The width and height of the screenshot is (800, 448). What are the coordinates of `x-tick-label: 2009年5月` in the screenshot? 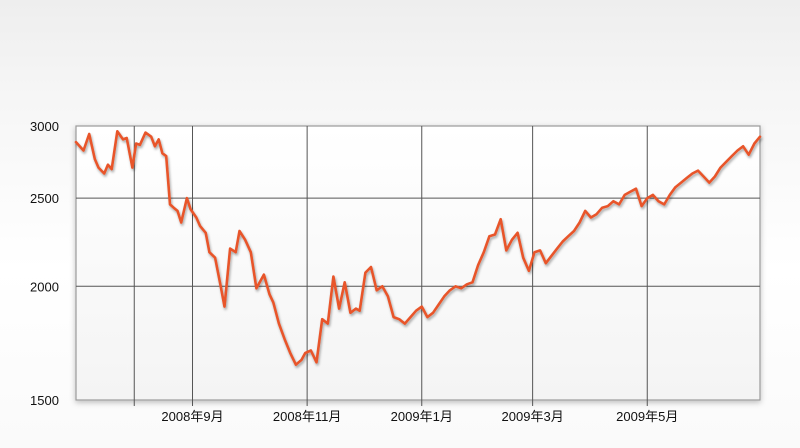 It's located at (647, 416).